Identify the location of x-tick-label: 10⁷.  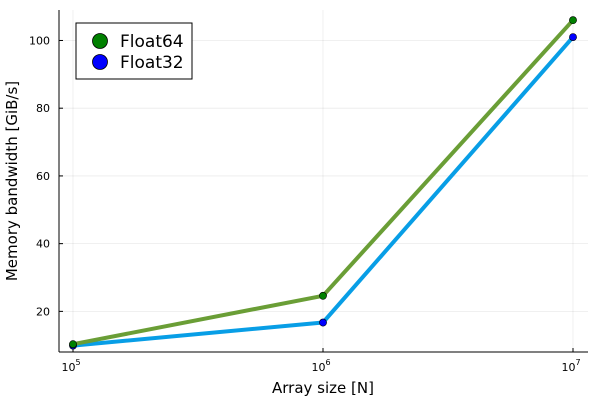
(570, 366).